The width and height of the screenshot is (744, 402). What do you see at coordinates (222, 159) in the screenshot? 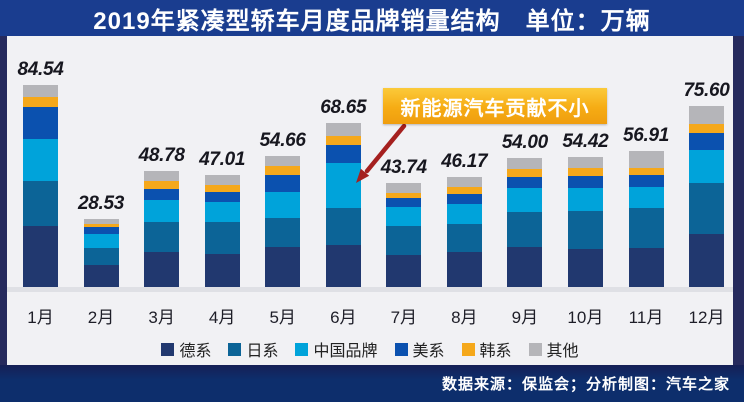
I see `value-label: 47.01` at bounding box center [222, 159].